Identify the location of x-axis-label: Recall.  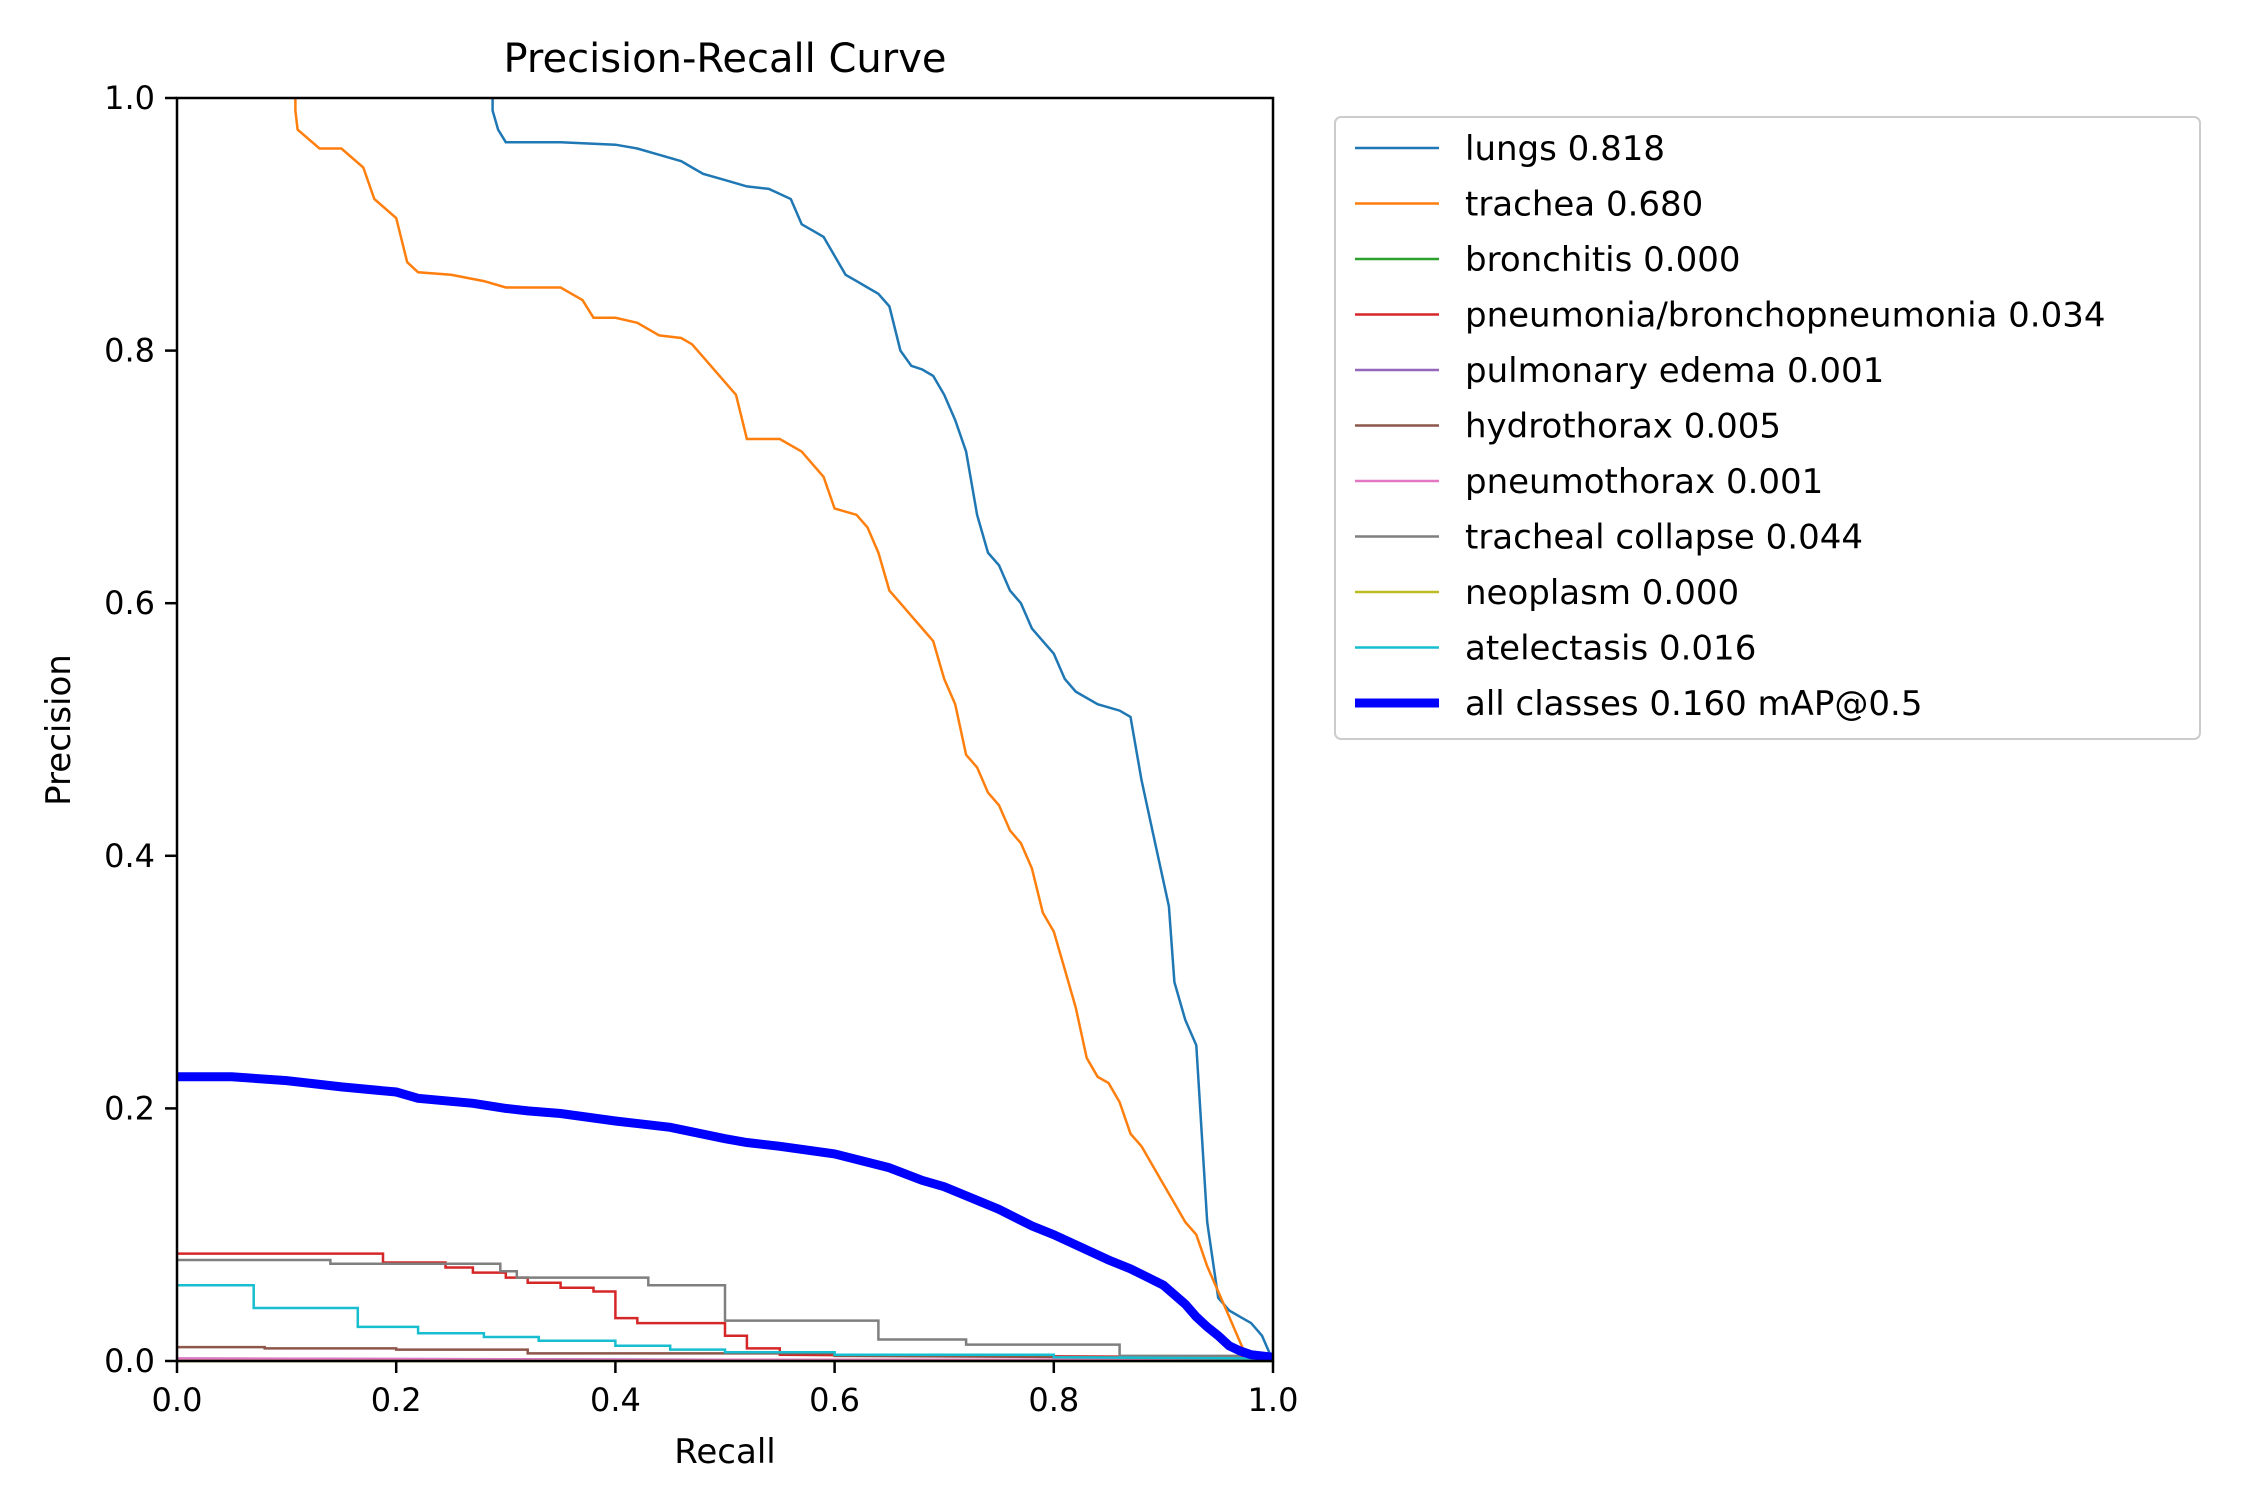
(724, 1452).